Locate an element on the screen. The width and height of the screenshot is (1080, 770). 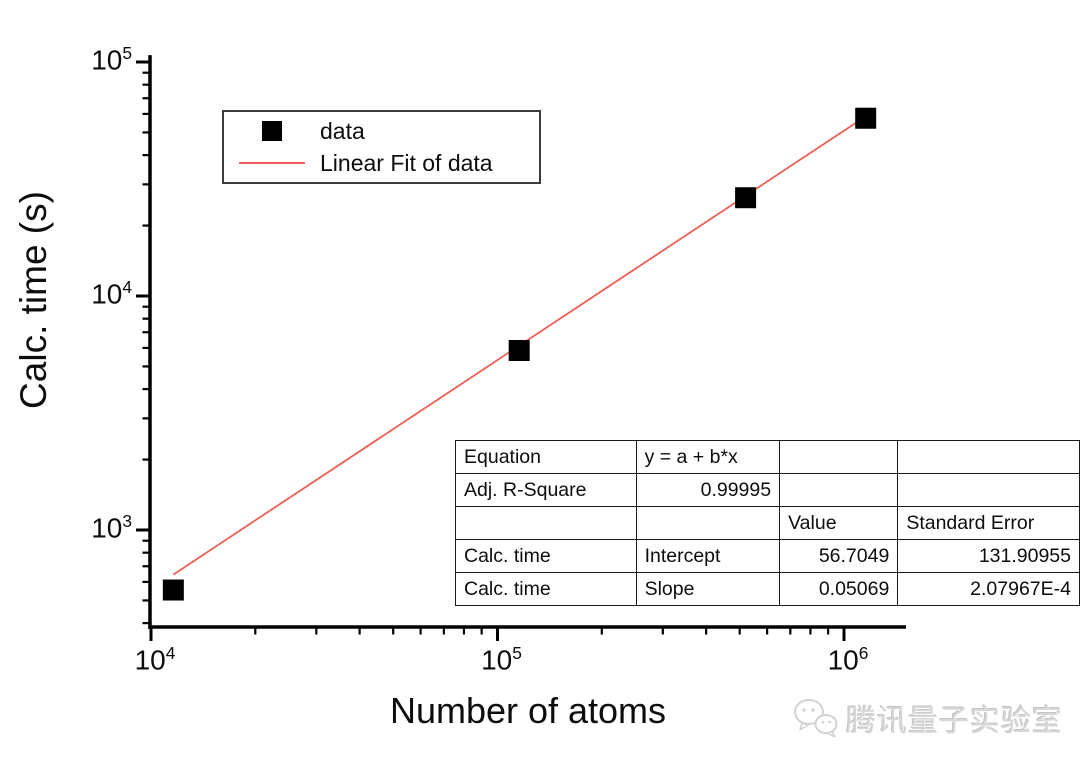
legend-item-label: data is located at coordinates (342, 130).